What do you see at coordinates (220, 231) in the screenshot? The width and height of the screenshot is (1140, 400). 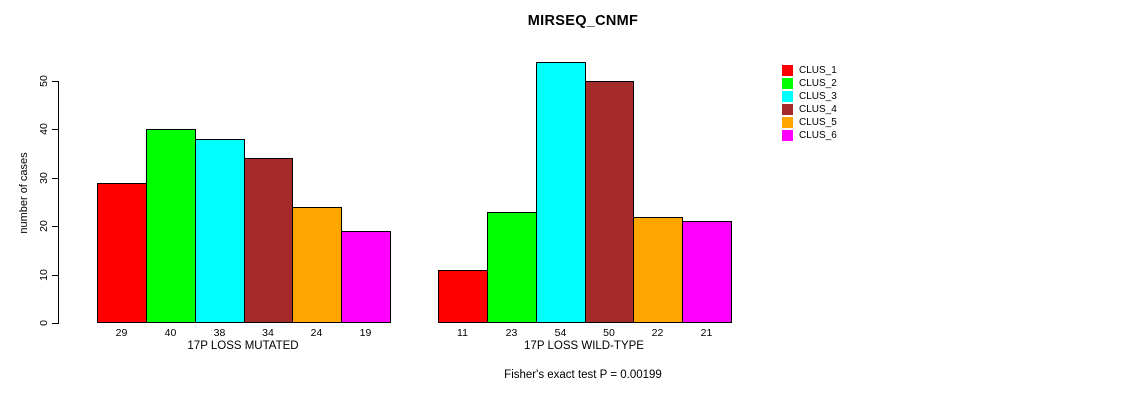 I see `bar-clus_3-group1` at bounding box center [220, 231].